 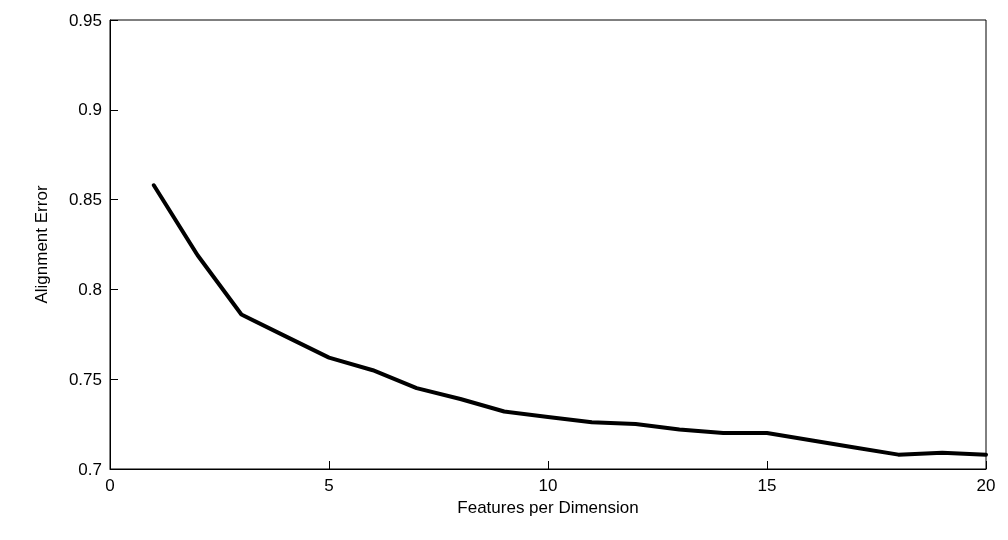 I want to click on y-tick-label: 0.8, so click(x=90, y=289).